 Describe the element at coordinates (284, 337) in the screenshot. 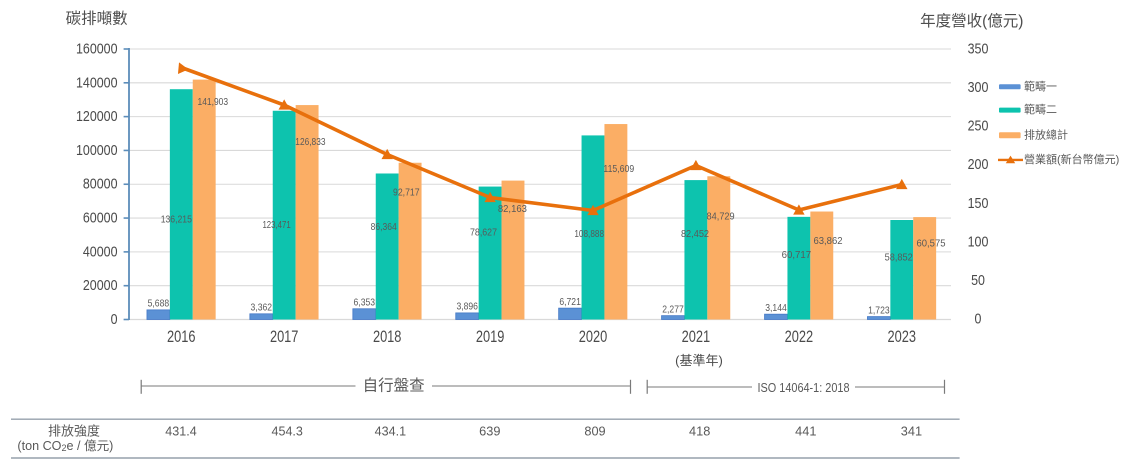

I see `svg-text: 2017` at that location.